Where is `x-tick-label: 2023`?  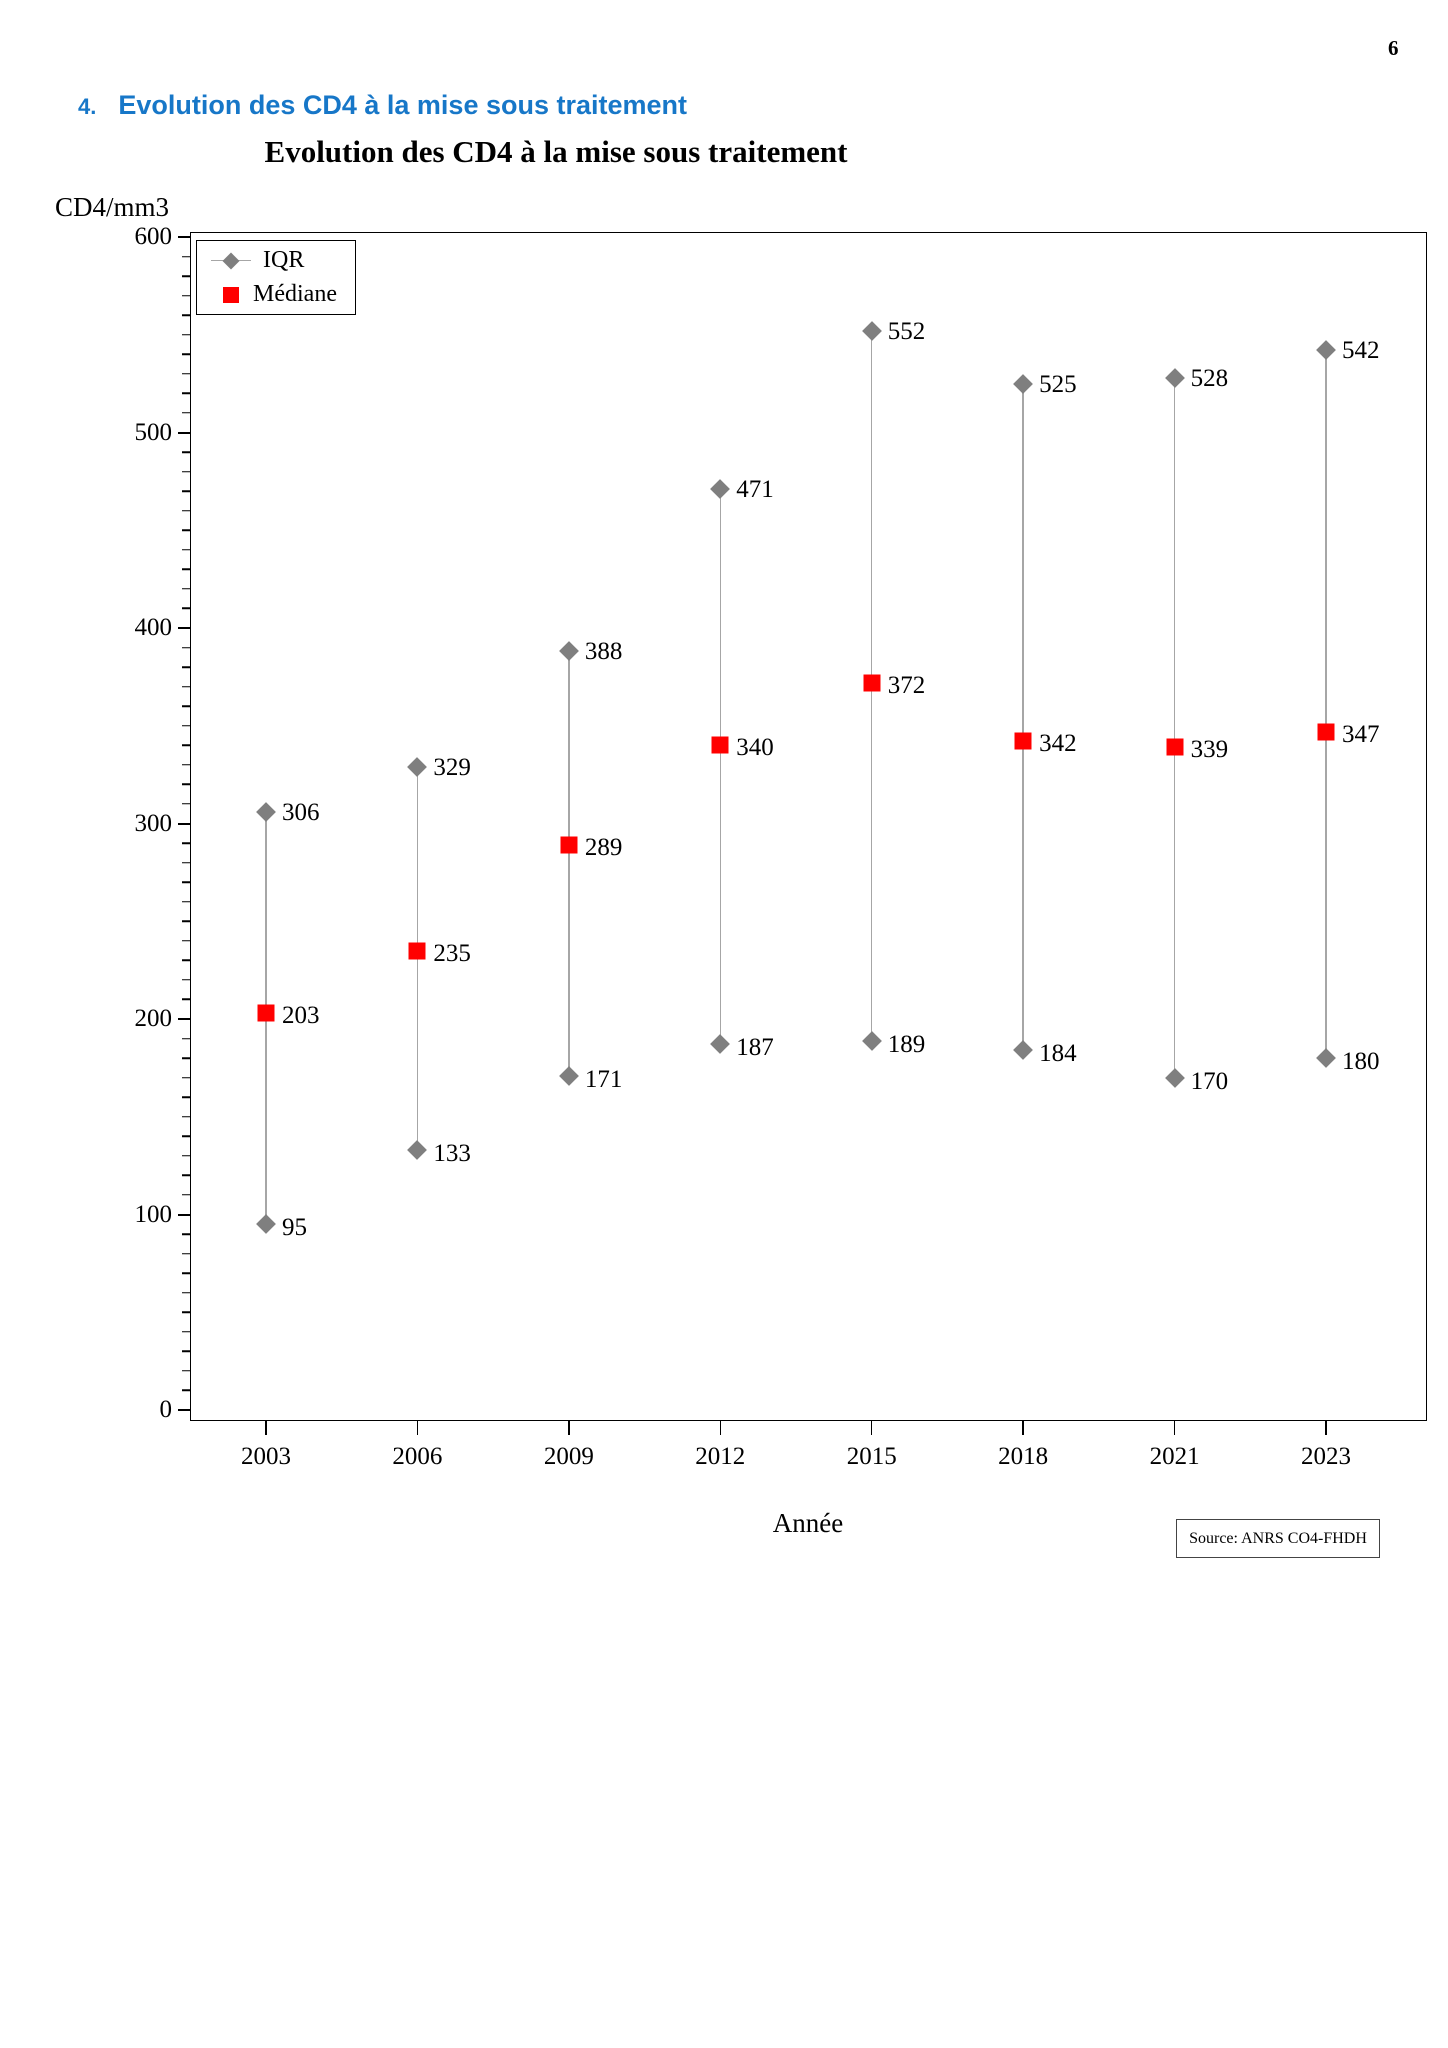
x-tick-label: 2023 is located at coordinates (1326, 1456).